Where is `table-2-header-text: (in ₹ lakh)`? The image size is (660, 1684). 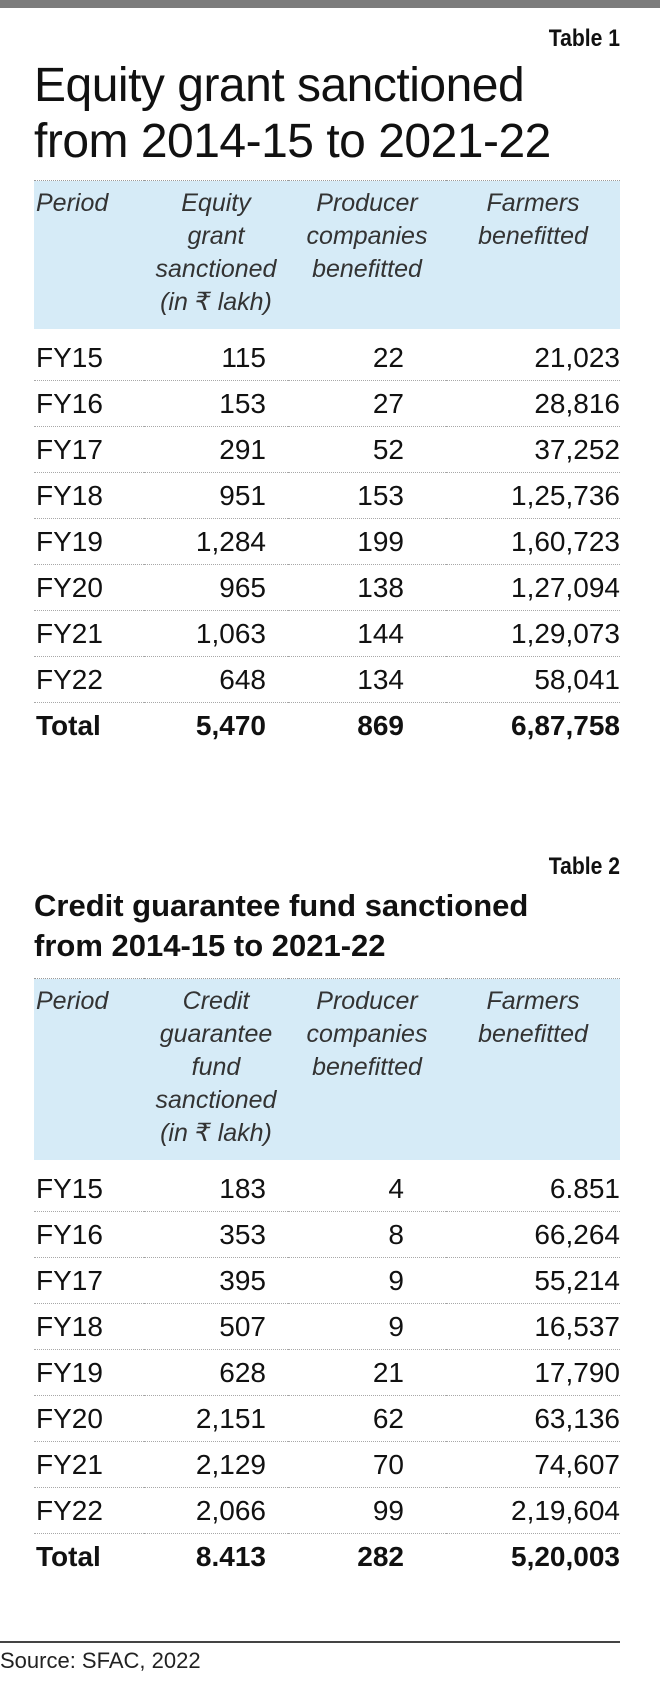
table-2-header-text: (in ₹ lakh) is located at coordinates (216, 1133).